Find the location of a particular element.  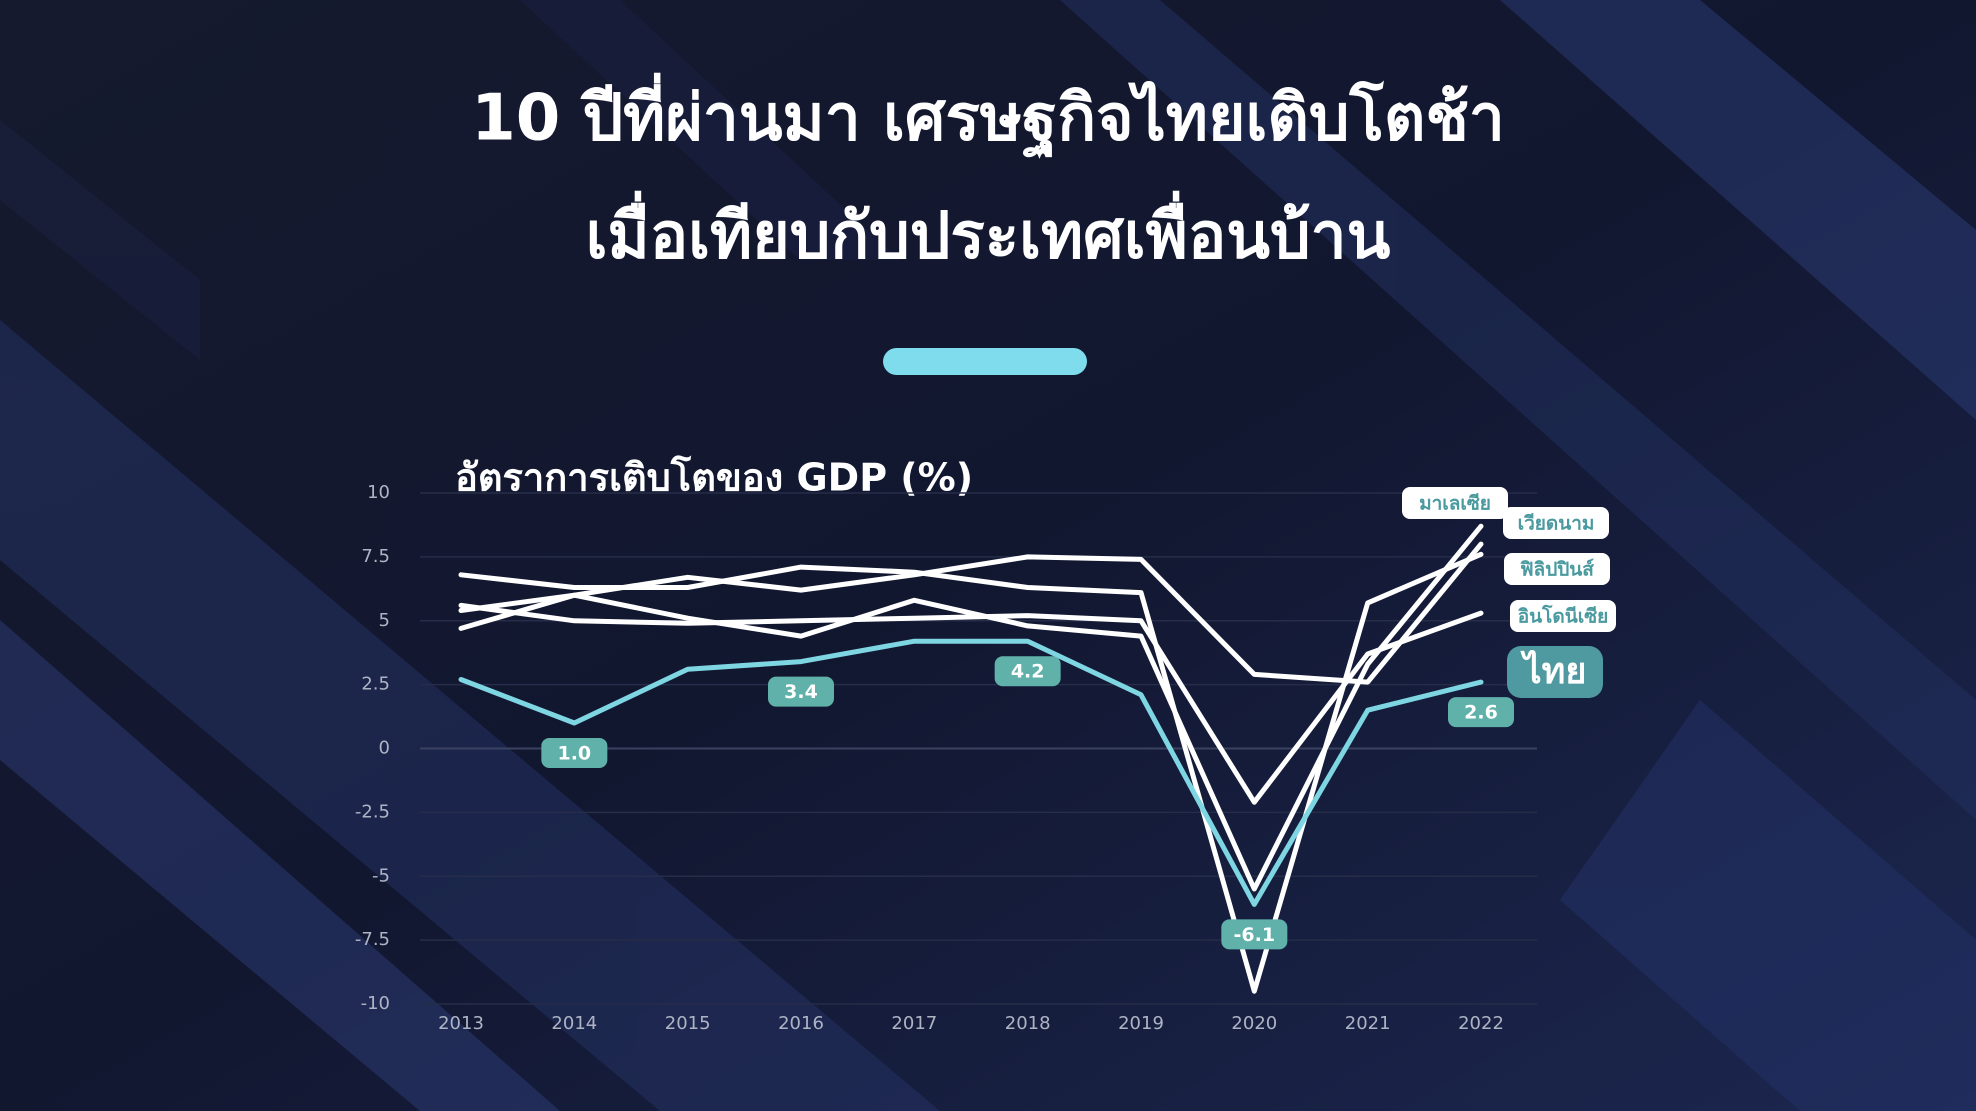

y-tick-label: -2.5 is located at coordinates (372, 811).